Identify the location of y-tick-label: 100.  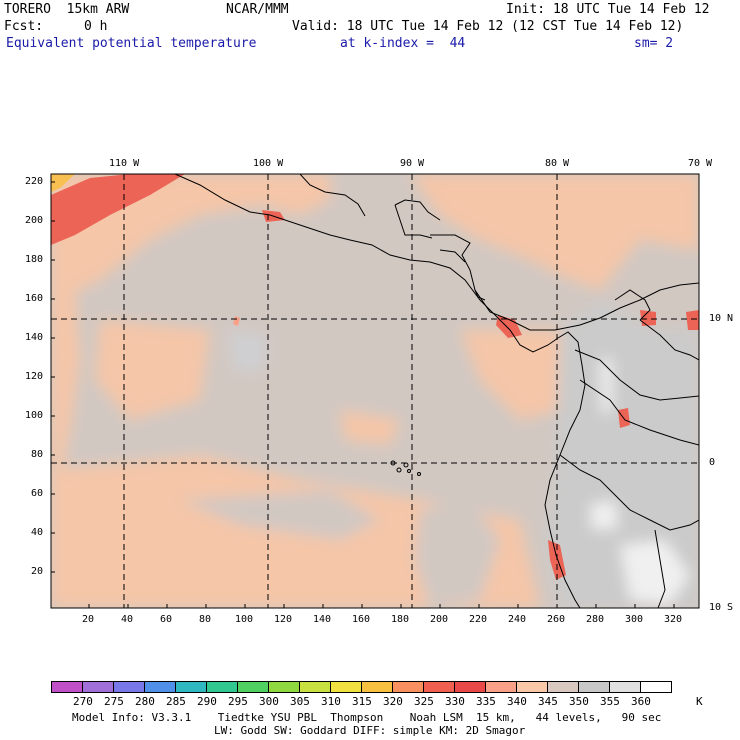
(34, 415).